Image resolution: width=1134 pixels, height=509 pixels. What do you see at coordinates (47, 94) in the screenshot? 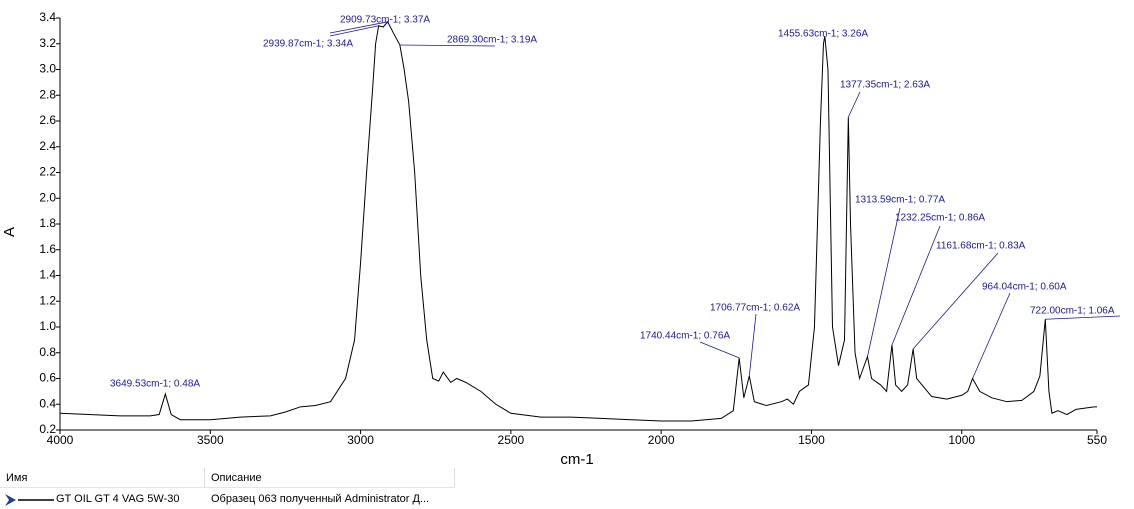
I see `y-tick-label: 2.8` at bounding box center [47, 94].